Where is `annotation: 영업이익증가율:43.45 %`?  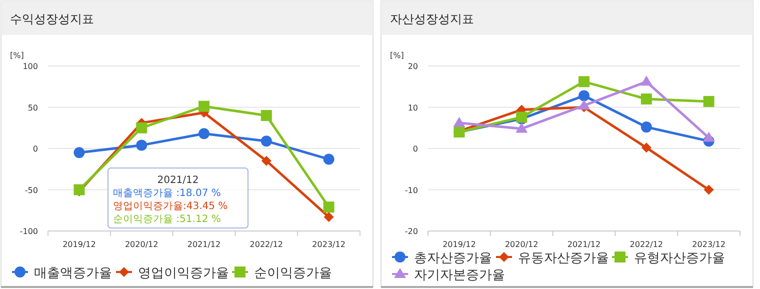
annotation: 영업이익증가율:43.45 % is located at coordinates (170, 206).